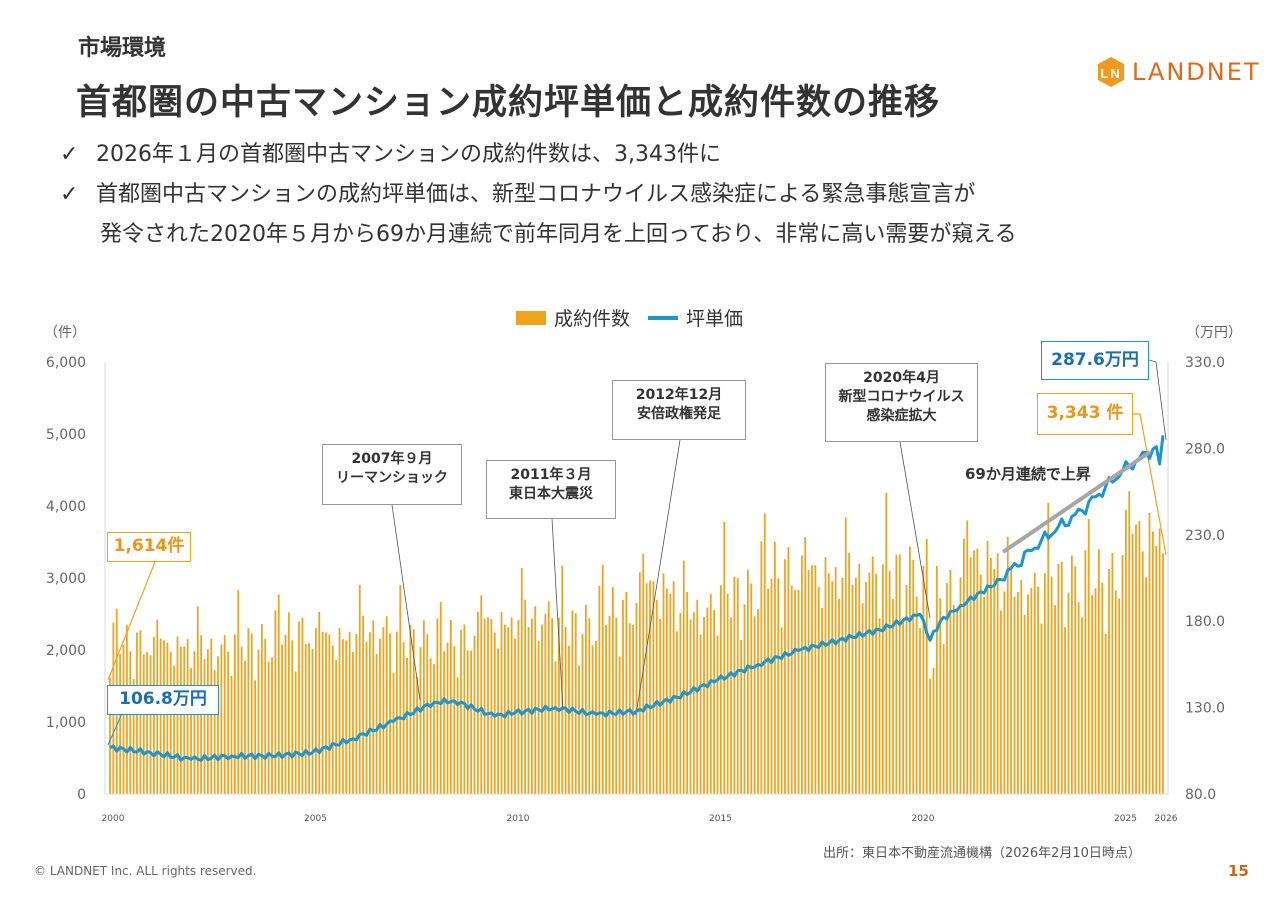 The width and height of the screenshot is (1280, 904). I want to click on check-icon: ✓, so click(69, 154).